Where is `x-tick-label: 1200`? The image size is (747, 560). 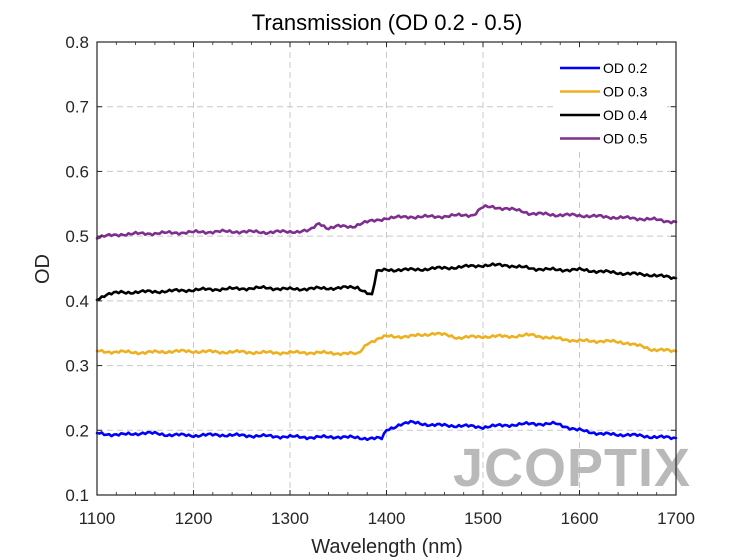
x-tick-label: 1200 is located at coordinates (194, 518).